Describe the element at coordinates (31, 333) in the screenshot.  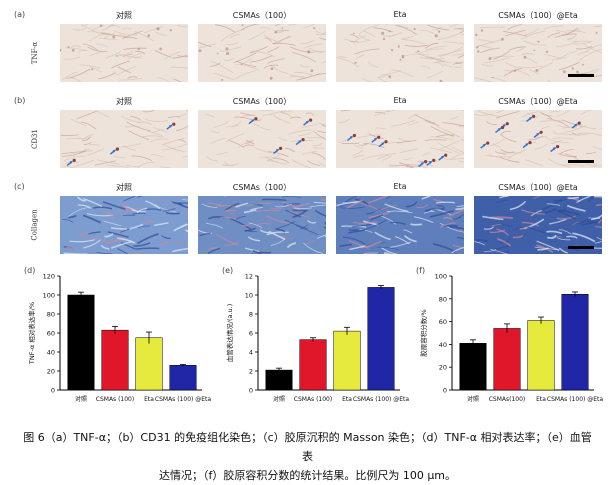
I see `y-axis-label: TNF-α 相对表达率/%` at that location.